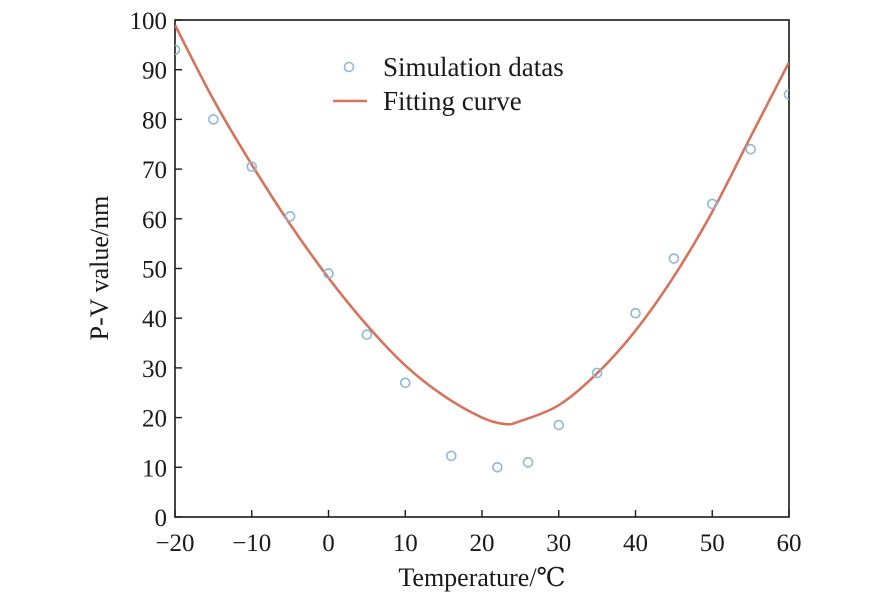 The height and width of the screenshot is (599, 886). What do you see at coordinates (149, 21) in the screenshot?
I see `y-tick-label: 100` at bounding box center [149, 21].